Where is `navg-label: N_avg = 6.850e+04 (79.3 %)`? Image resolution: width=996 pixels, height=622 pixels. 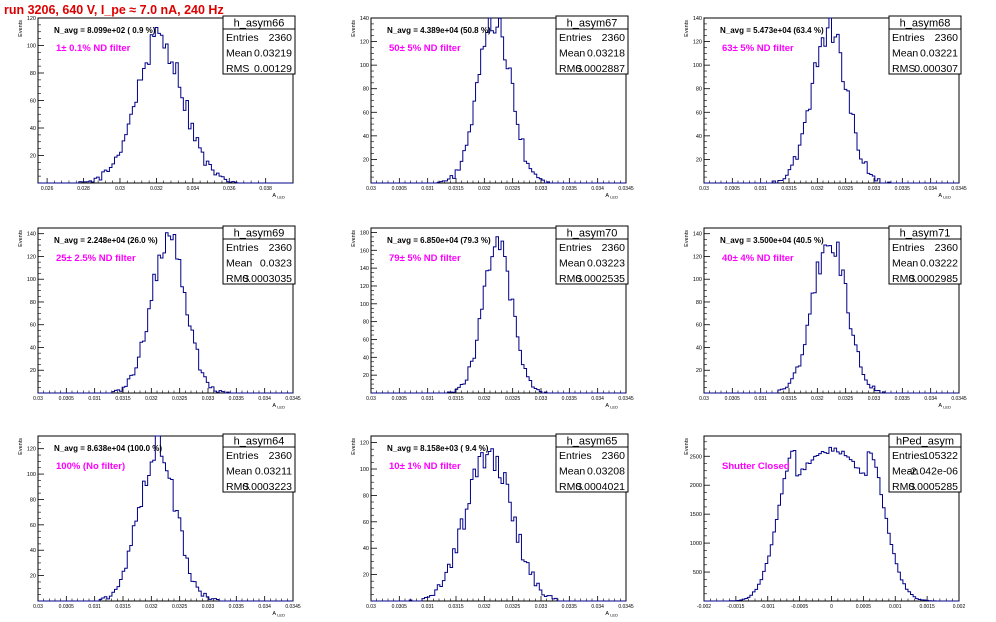 navg-label: N_avg = 6.850e+04 (79.3 %) is located at coordinates (439, 240).